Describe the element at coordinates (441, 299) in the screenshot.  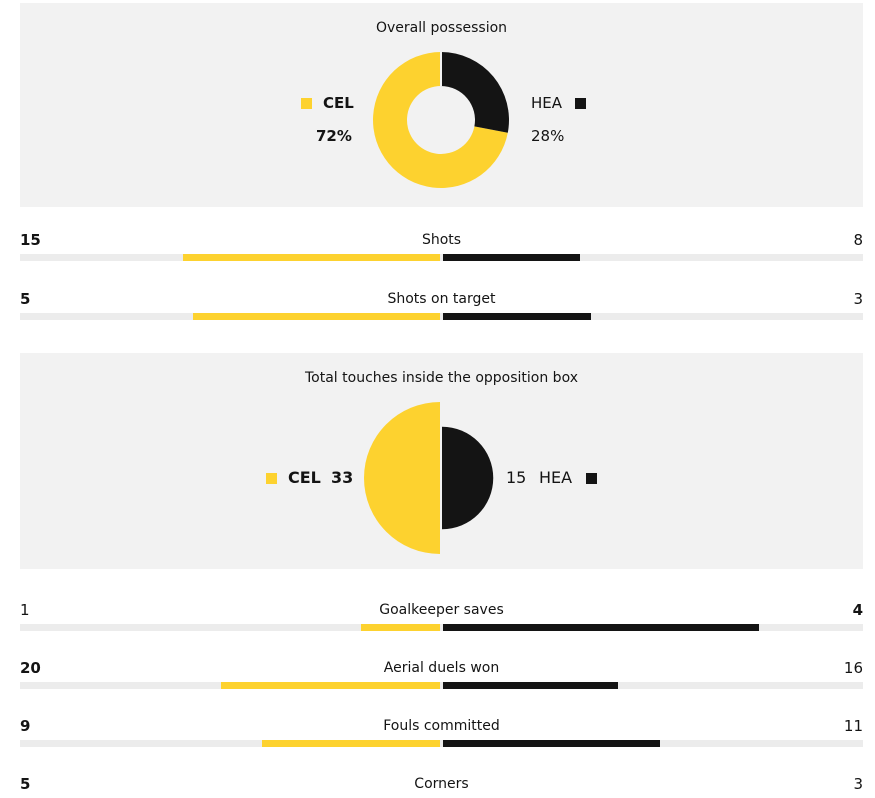
I see `stat-label: Shots on target` at that location.